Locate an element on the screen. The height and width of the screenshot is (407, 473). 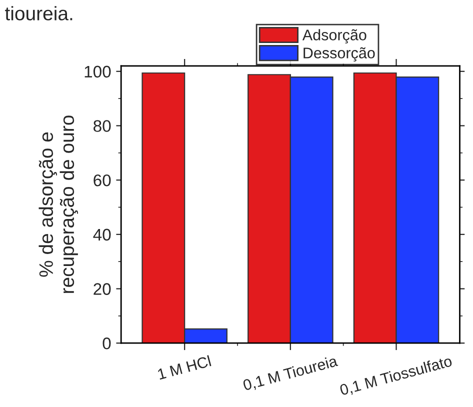
legend-label: Dessorção is located at coordinates (339, 54).